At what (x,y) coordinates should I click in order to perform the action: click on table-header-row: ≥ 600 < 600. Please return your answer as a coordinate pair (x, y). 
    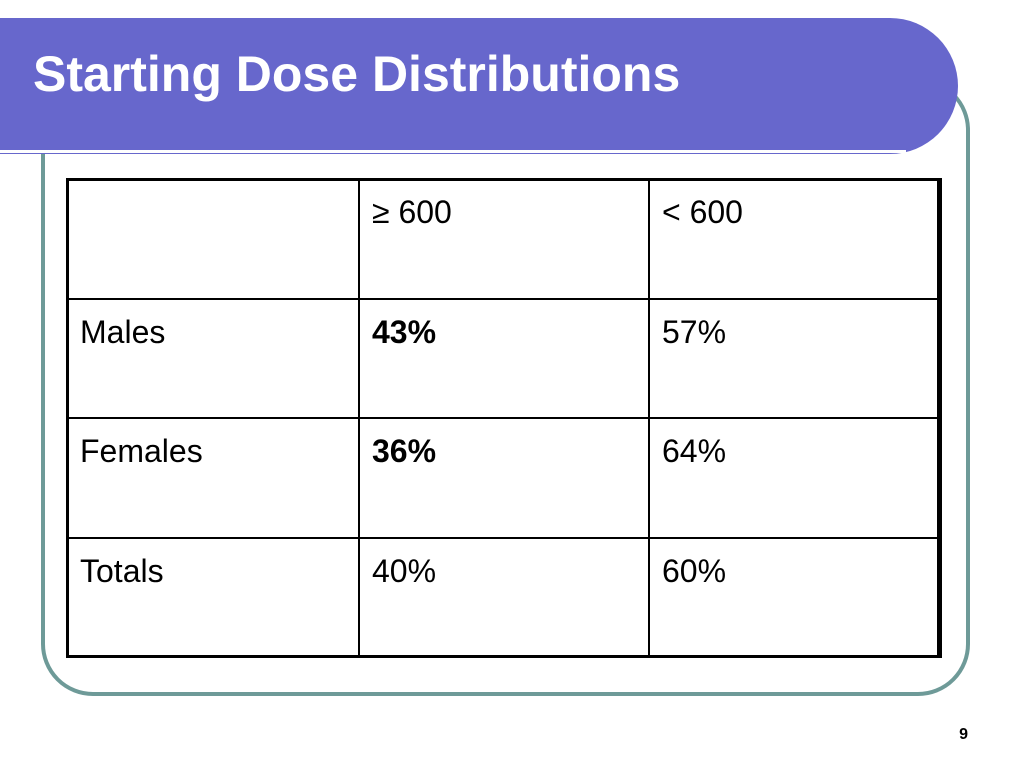
    Looking at the image, I should click on (504, 239).